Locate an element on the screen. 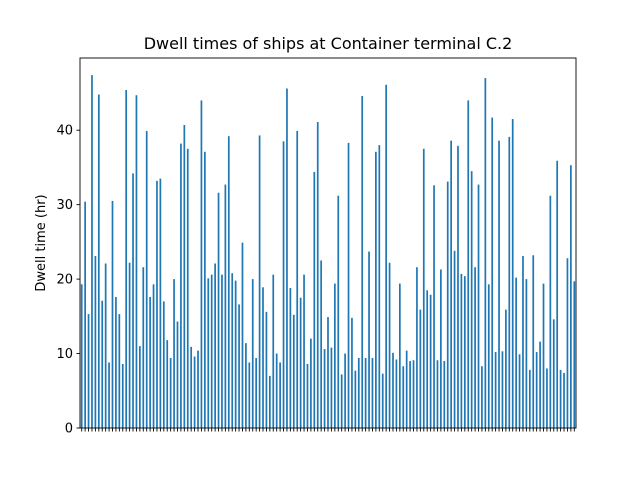 The width and height of the screenshot is (640, 480). y-tick-label: 0 is located at coordinates (69, 429).